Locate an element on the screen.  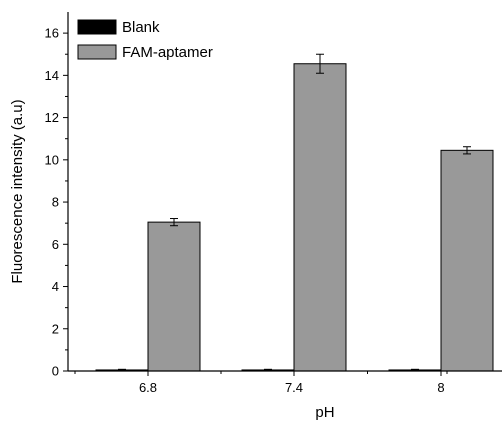
y-tick-label-16: 16 is located at coordinates (52, 33).